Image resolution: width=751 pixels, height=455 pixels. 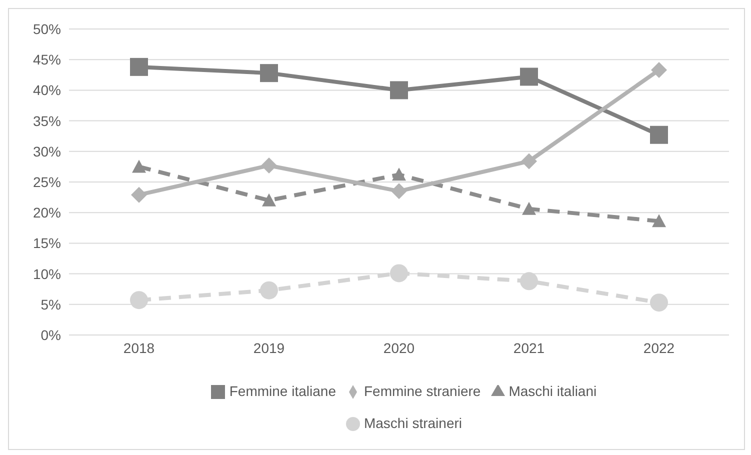 I want to click on legend-label: Femmine straniere, so click(x=422, y=391).